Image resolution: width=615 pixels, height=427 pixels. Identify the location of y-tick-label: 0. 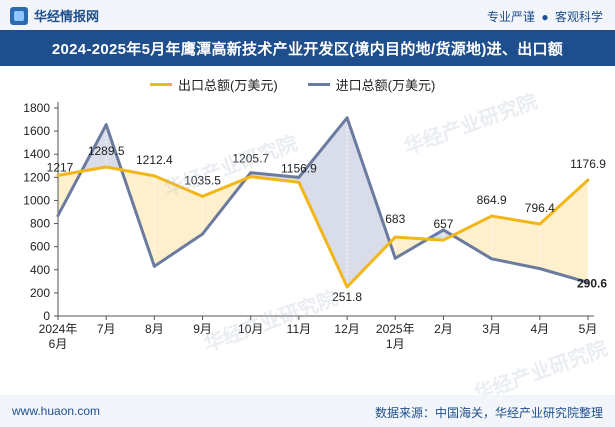
(46, 316).